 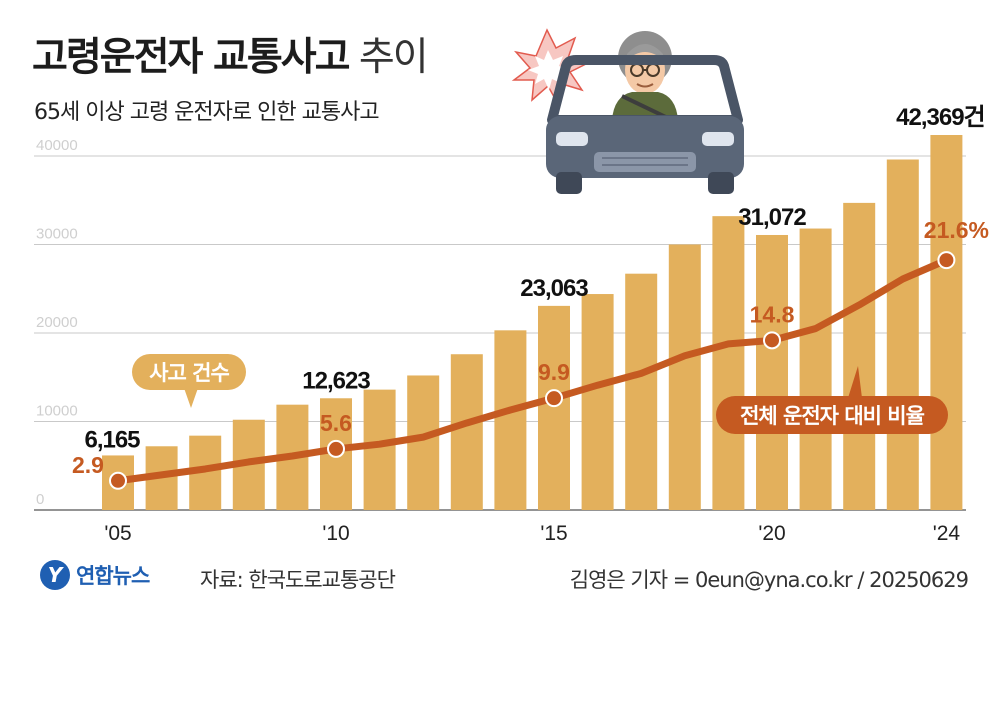 I want to click on bar-value-label: 12,623, so click(x=336, y=380).